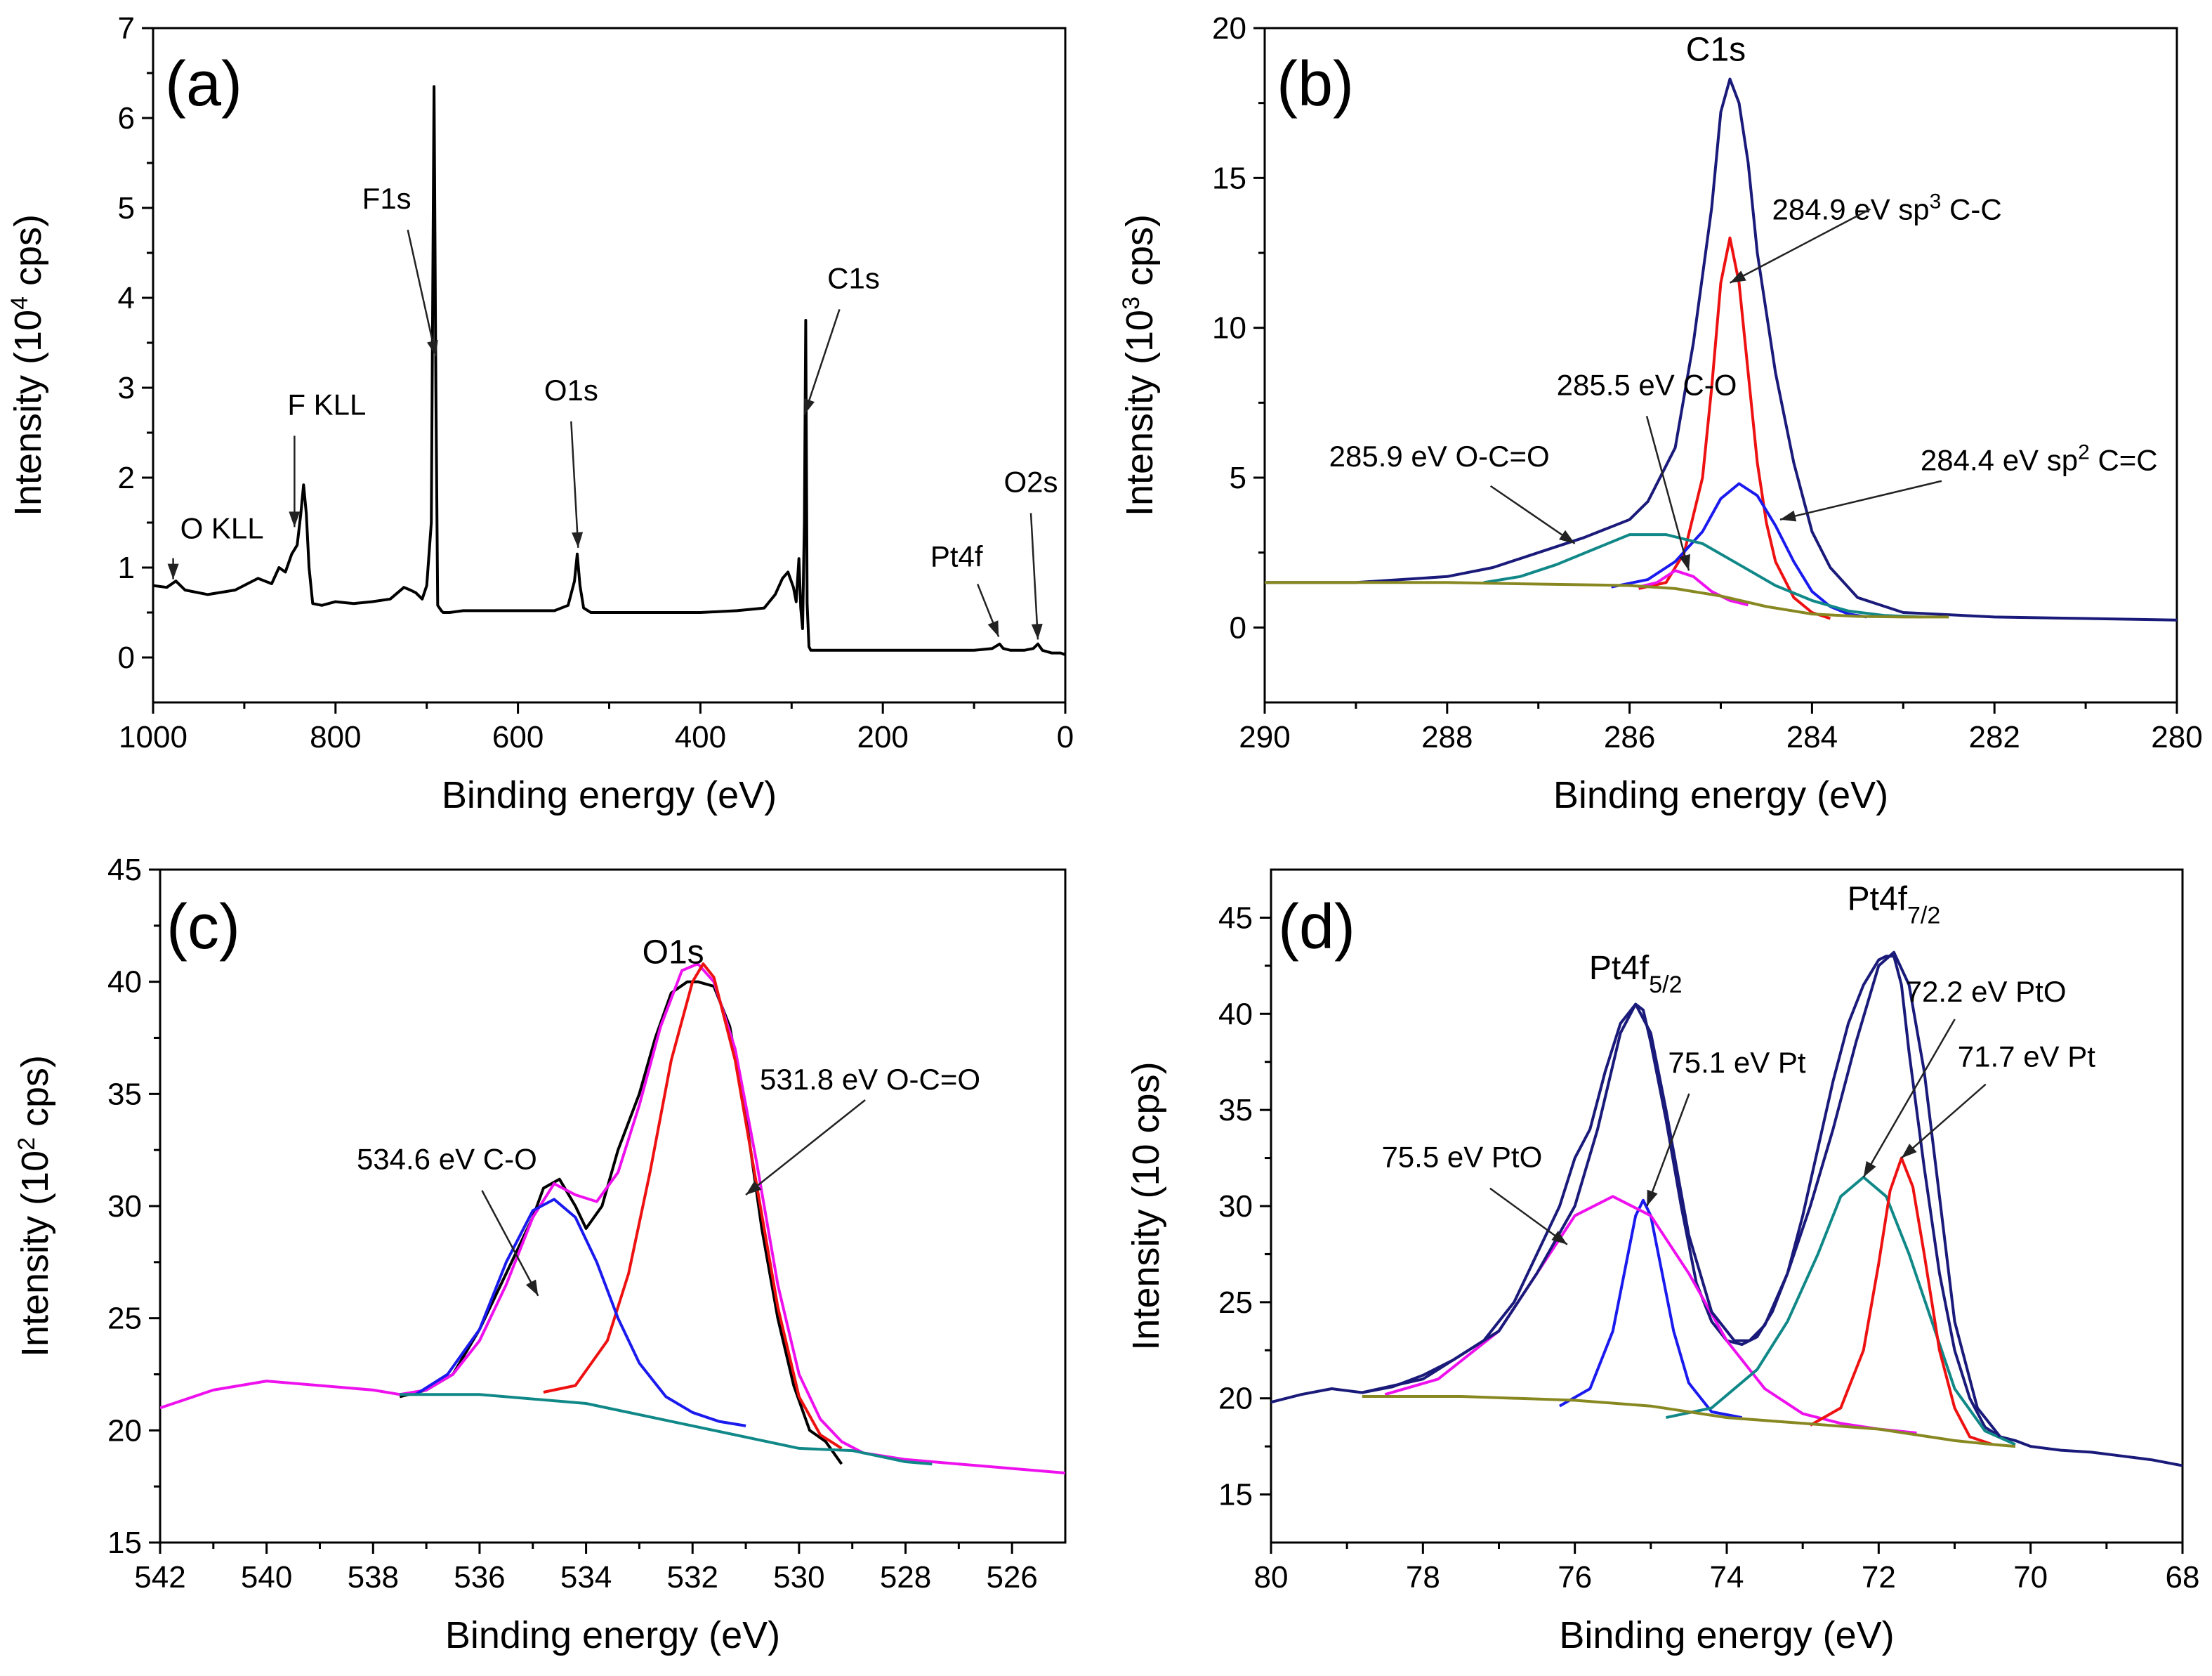 This screenshot has width=2212, height=1676. Describe the element at coordinates (1065, 737) in the screenshot. I see `x-tick-label: 0` at that location.